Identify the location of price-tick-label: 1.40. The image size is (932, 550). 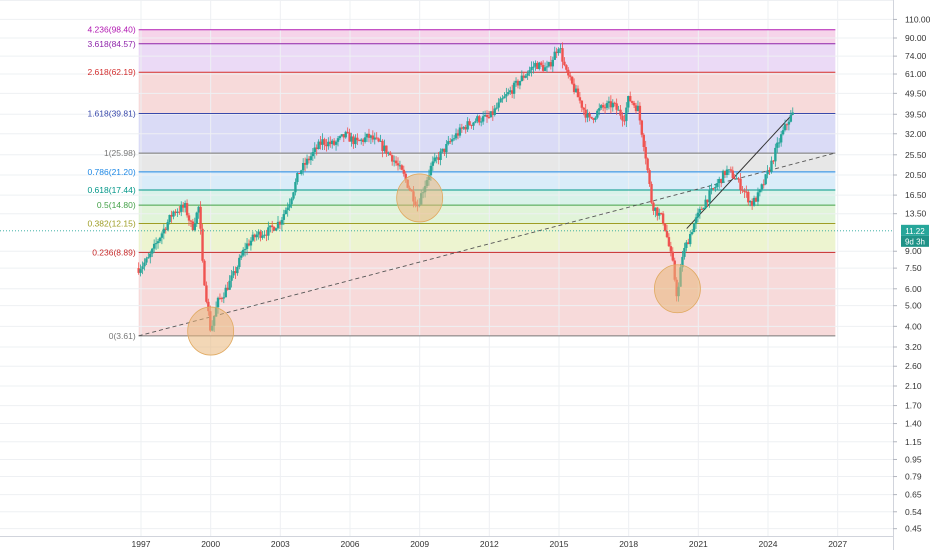
(913, 424).